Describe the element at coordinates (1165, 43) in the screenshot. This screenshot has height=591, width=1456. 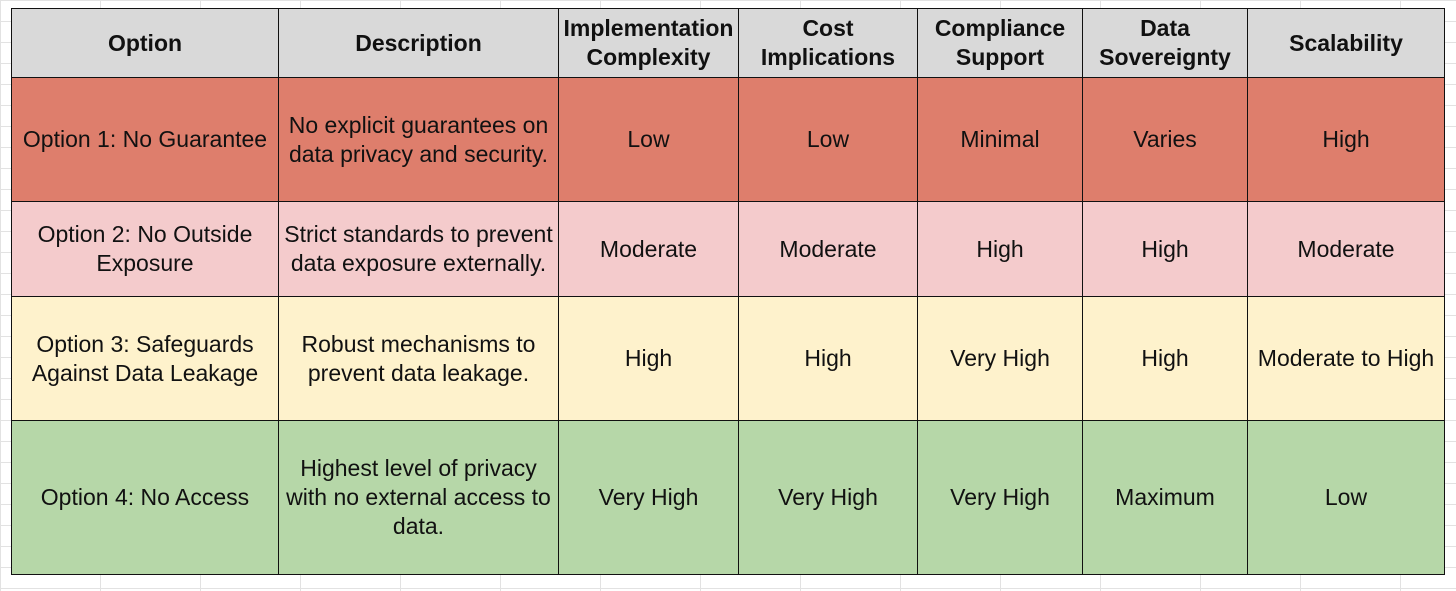
I see `header-data-sovereignty: Data Sovereignty` at that location.